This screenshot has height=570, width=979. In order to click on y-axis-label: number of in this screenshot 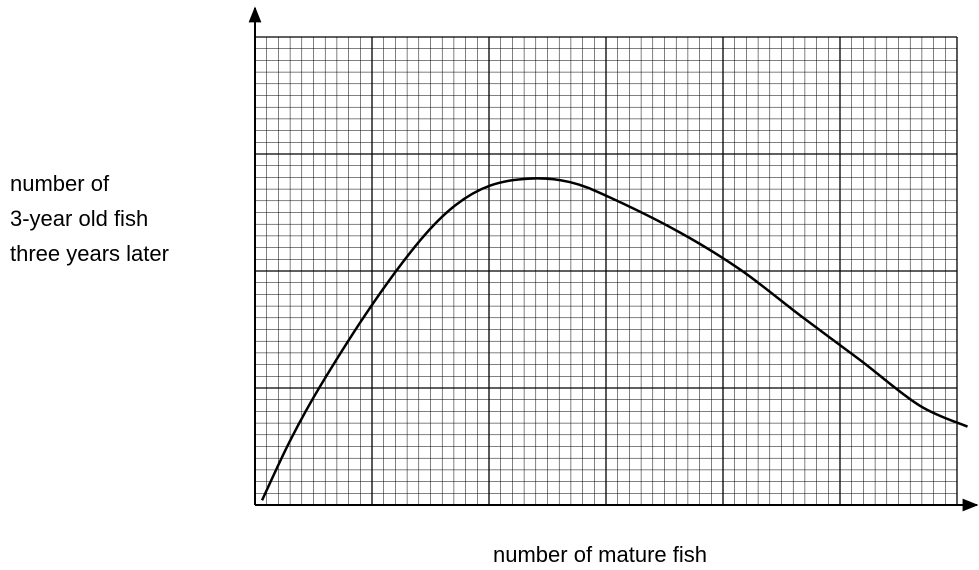, I will do `click(60, 183)`.